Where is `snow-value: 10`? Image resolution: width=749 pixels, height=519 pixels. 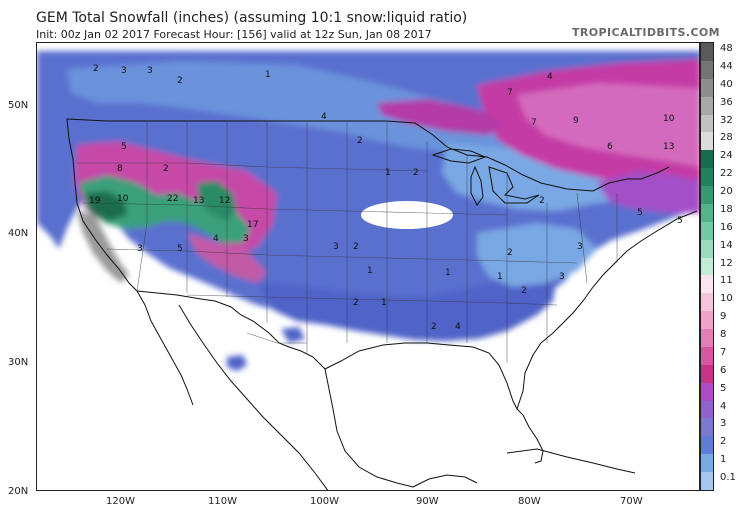 snow-value: 10 is located at coordinates (123, 199).